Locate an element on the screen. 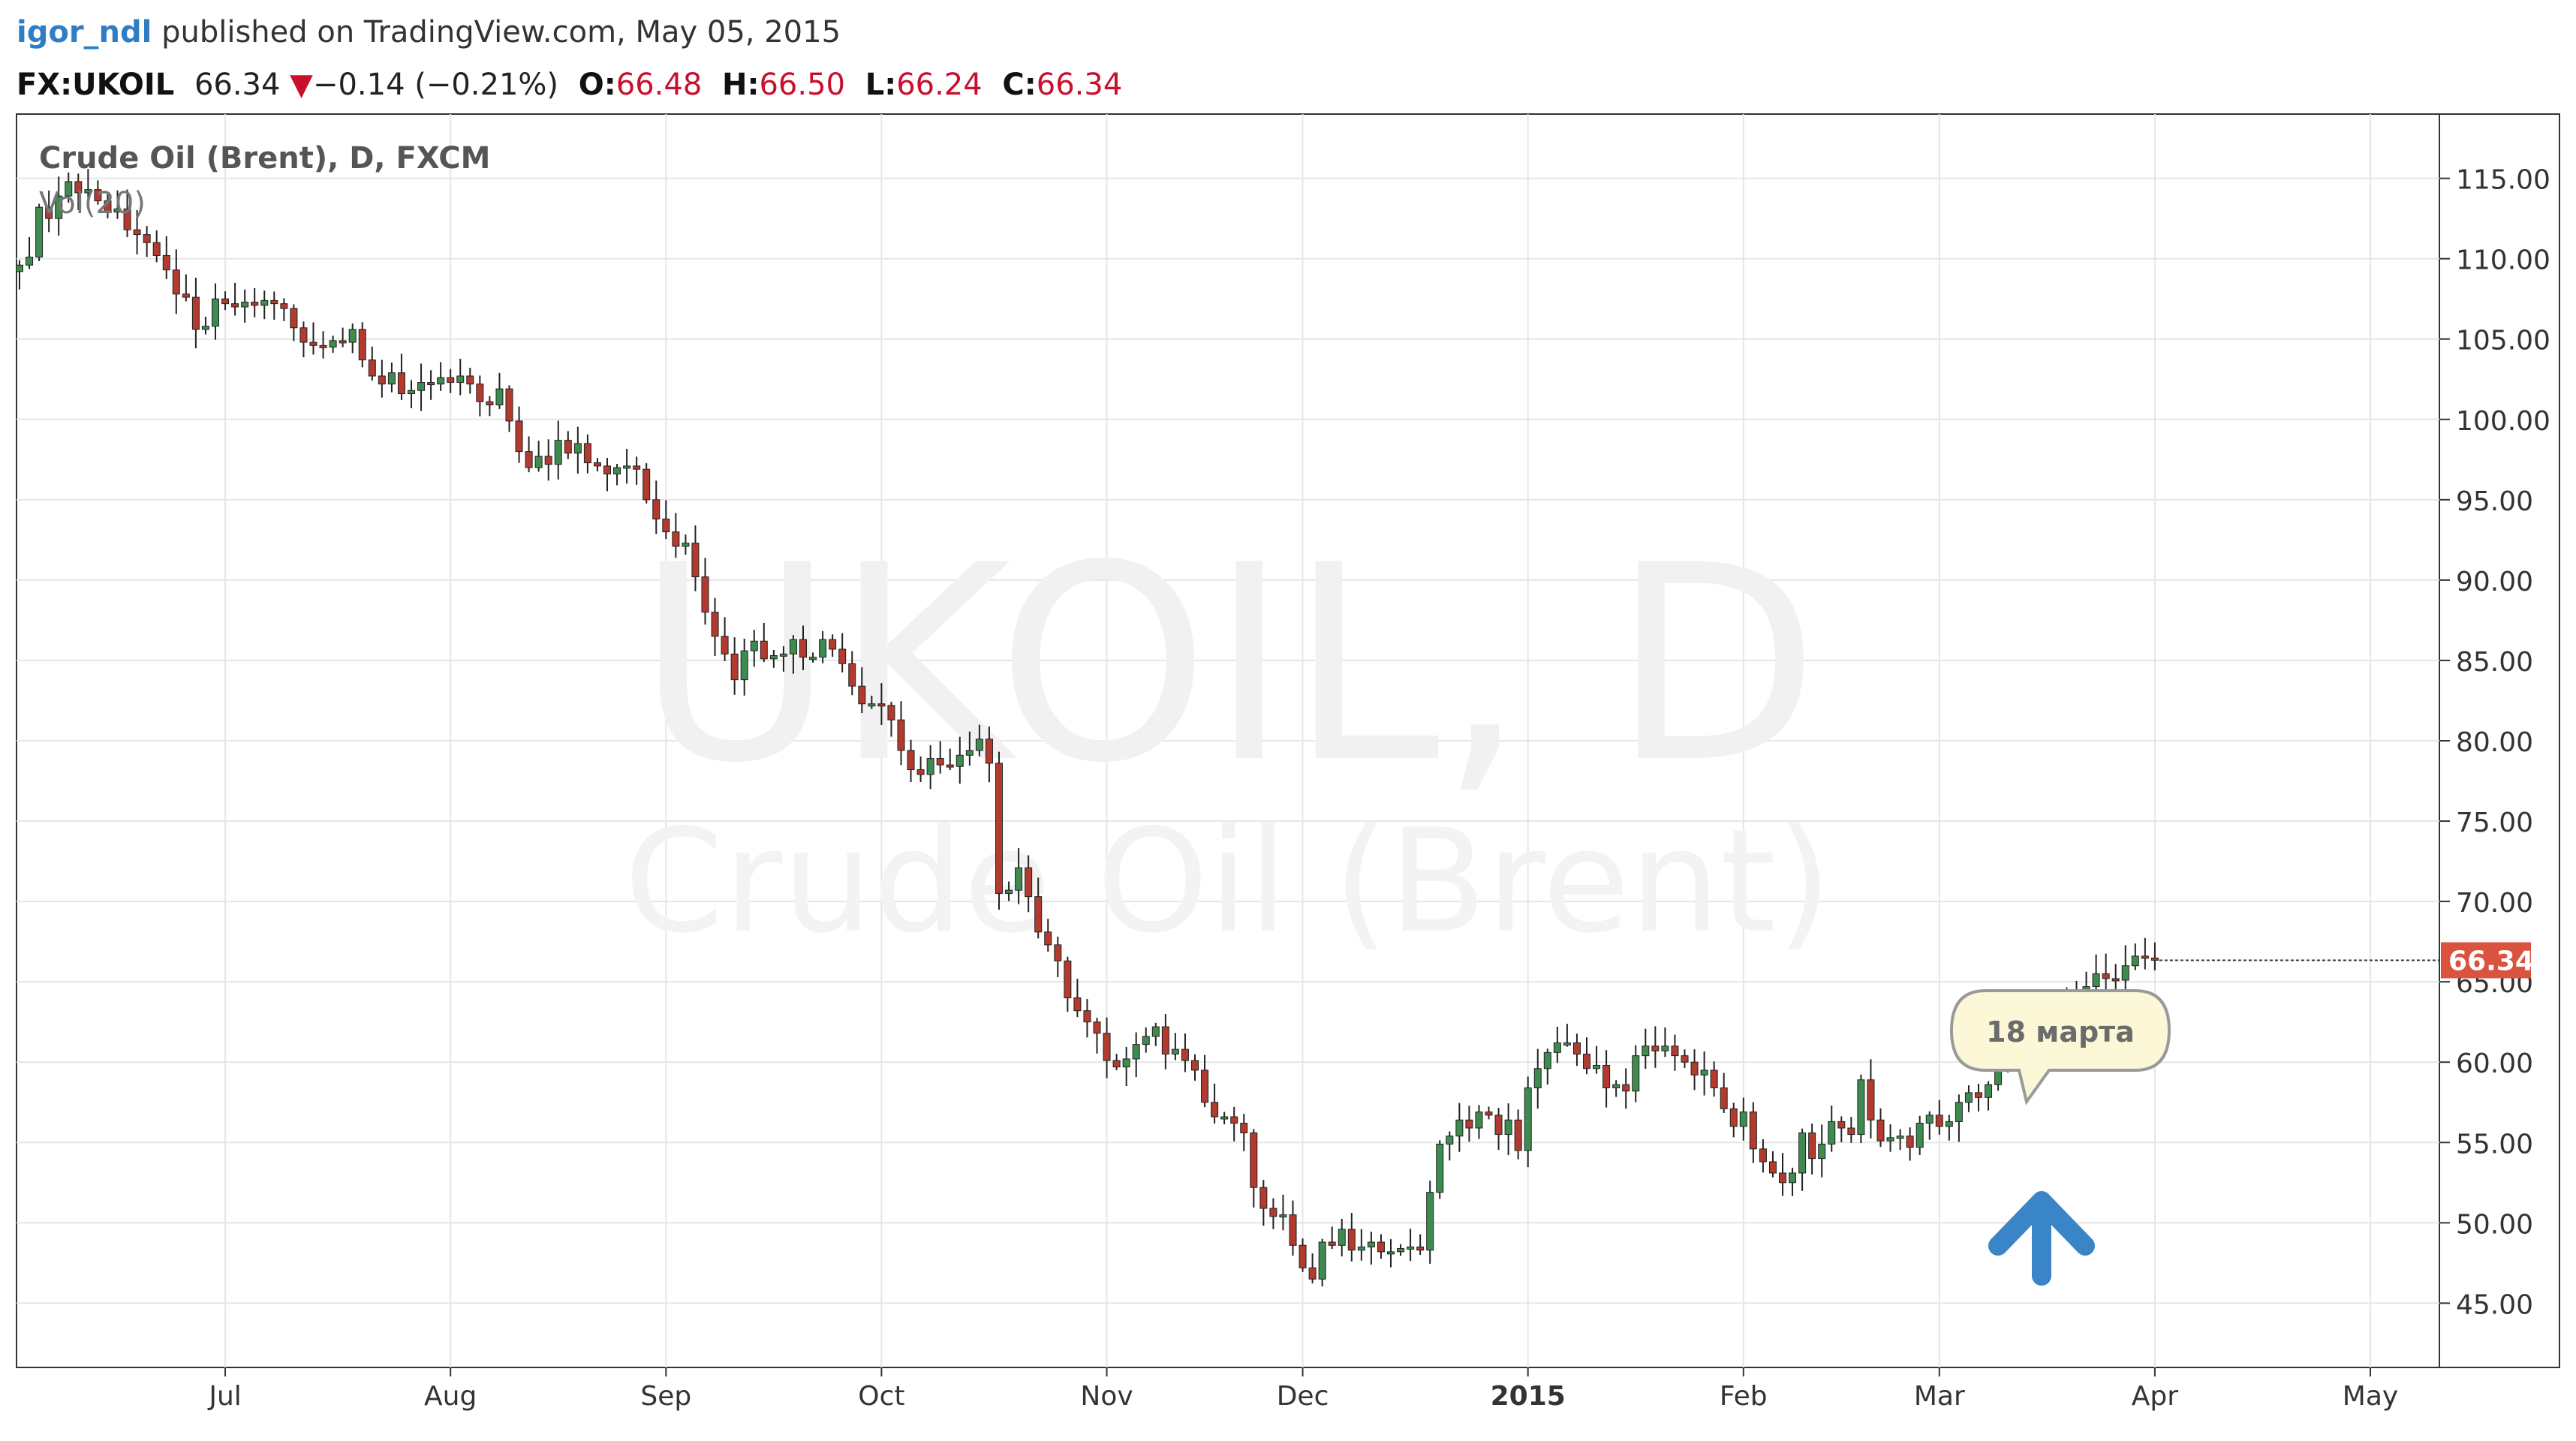  author-link: igor_ndl is located at coordinates (84, 32).